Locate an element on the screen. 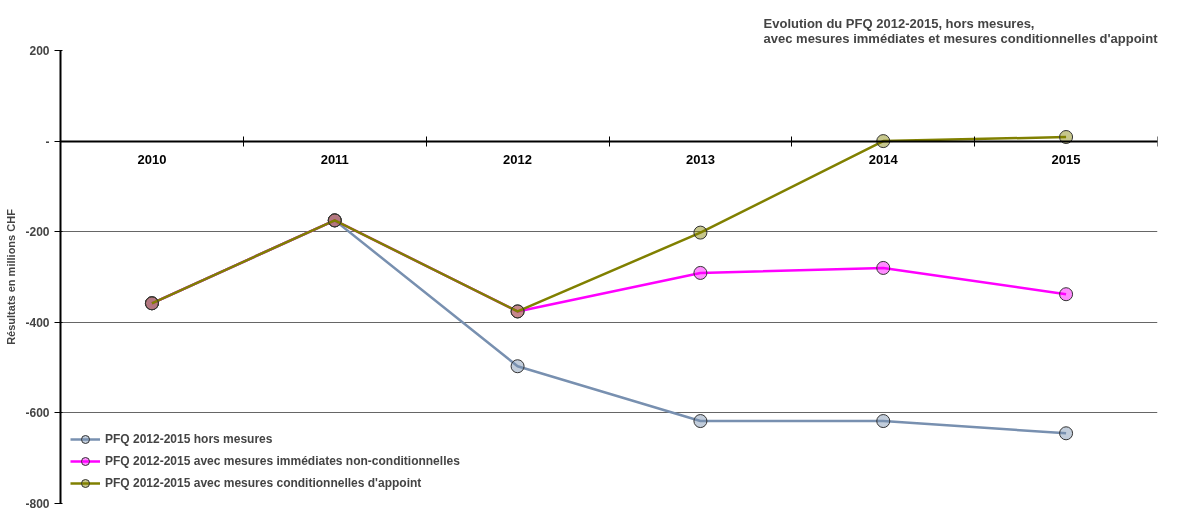 This screenshot has width=1187, height=511. y-tick-label: -600 is located at coordinates (37, 413).